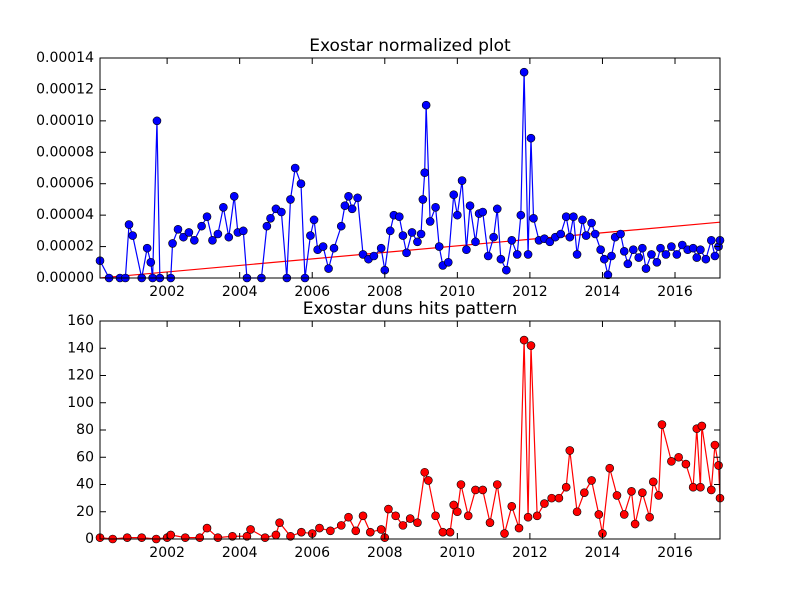  I want to click on y-tick-label: 60, so click(85, 457).